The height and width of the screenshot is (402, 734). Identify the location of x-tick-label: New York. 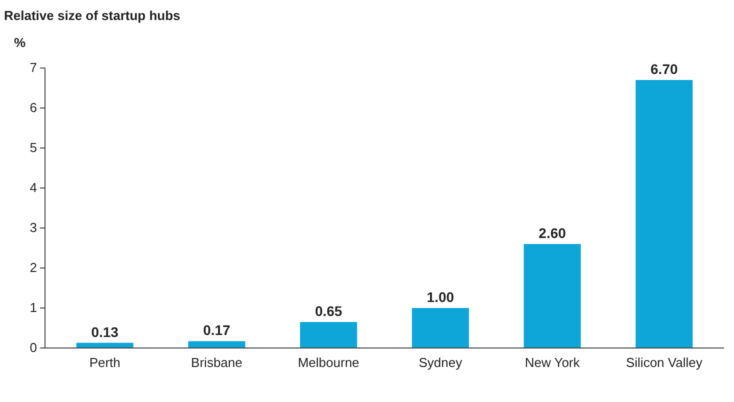
(552, 362).